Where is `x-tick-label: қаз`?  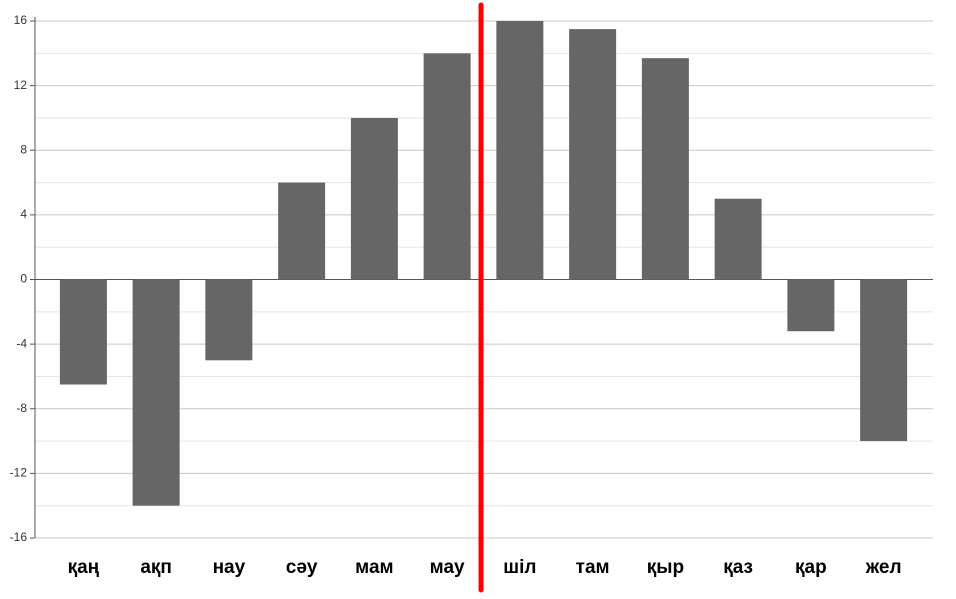
x-tick-label: қаз is located at coordinates (738, 567).